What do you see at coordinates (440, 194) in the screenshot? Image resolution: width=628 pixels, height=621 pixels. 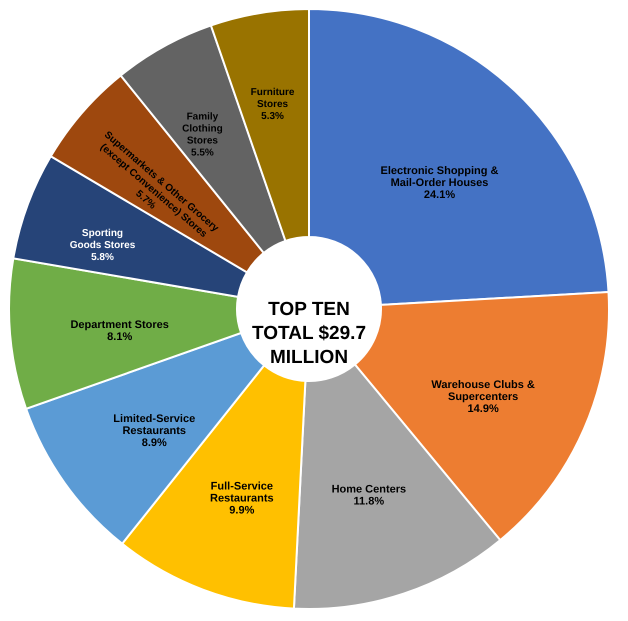 I see `data-label: 24.1%` at bounding box center [440, 194].